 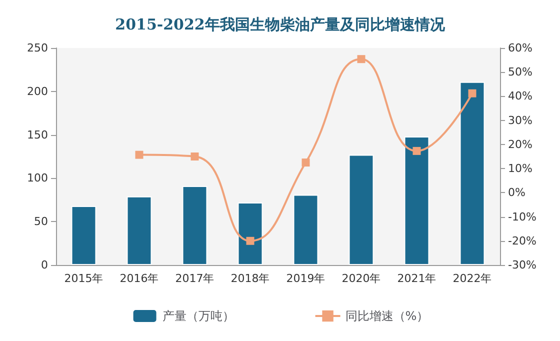 I want to click on y2-tick-label: 40%, so click(x=520, y=96).